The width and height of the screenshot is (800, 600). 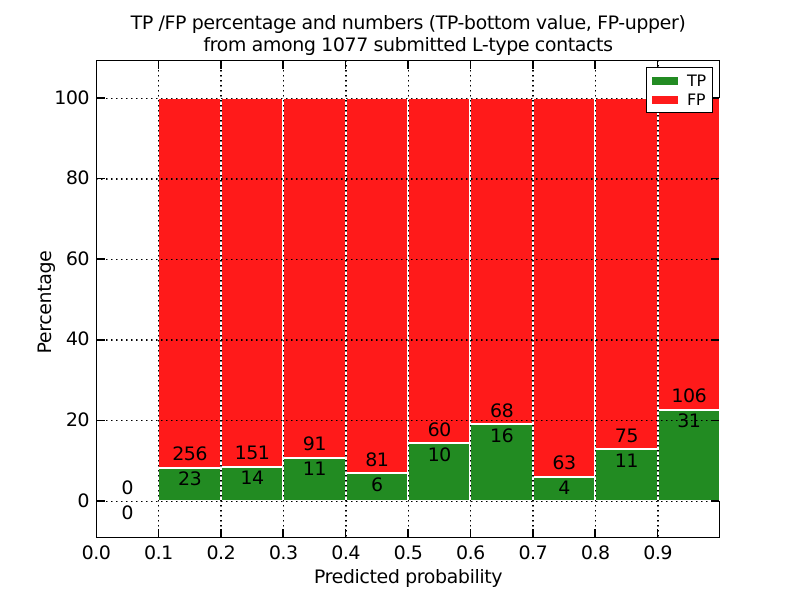 What do you see at coordinates (377, 484) in the screenshot?
I see `tp-count-label: 6` at bounding box center [377, 484].